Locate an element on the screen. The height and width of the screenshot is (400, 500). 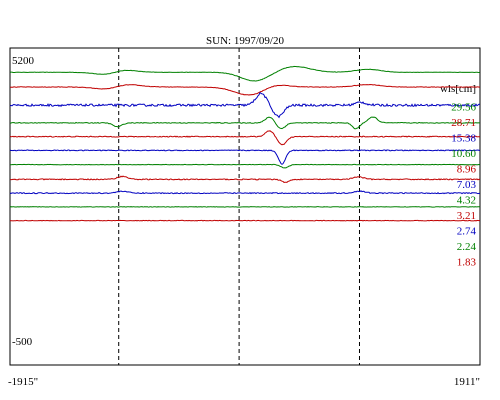
legend-entry-3: 15.38 is located at coordinates (463, 139).